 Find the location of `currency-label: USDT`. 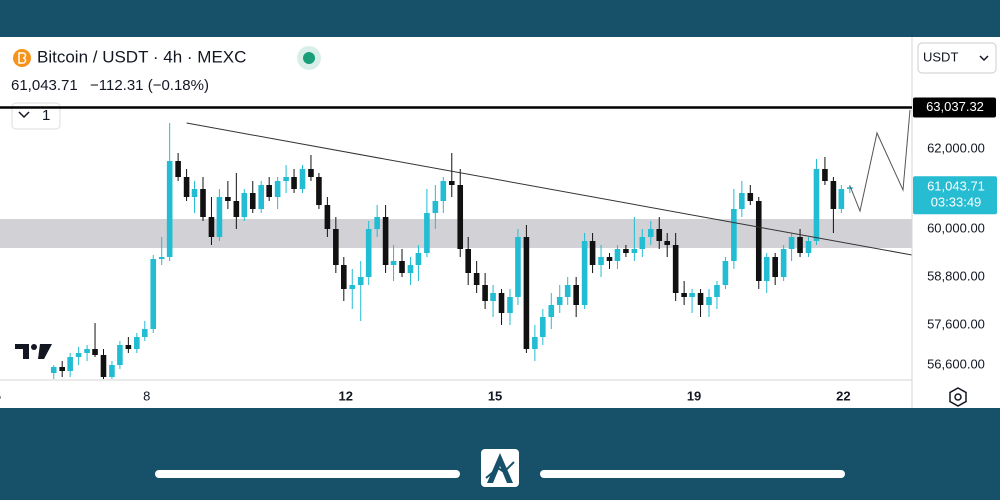

currency-label: USDT is located at coordinates (940, 56).